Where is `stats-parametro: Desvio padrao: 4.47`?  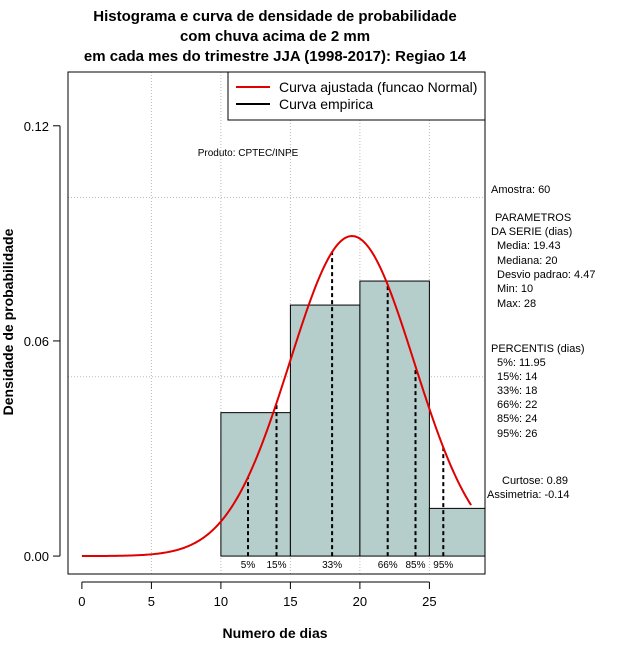
stats-parametro: Desvio padrao: 4.47 is located at coordinates (546, 275).